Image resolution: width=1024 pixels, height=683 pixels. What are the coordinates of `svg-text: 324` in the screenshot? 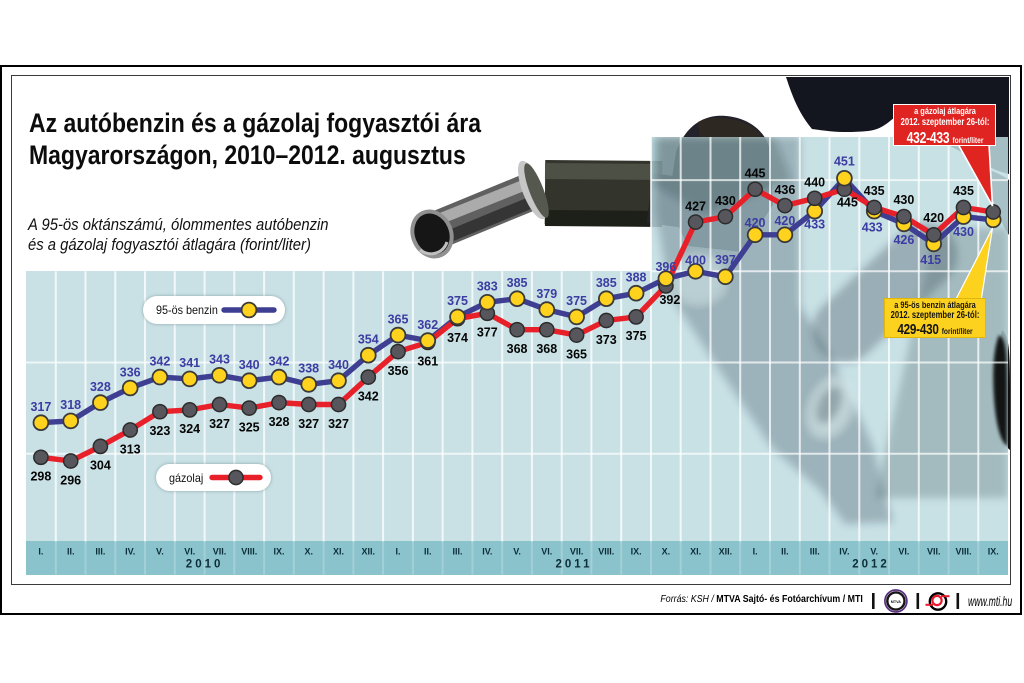 It's located at (189, 429).